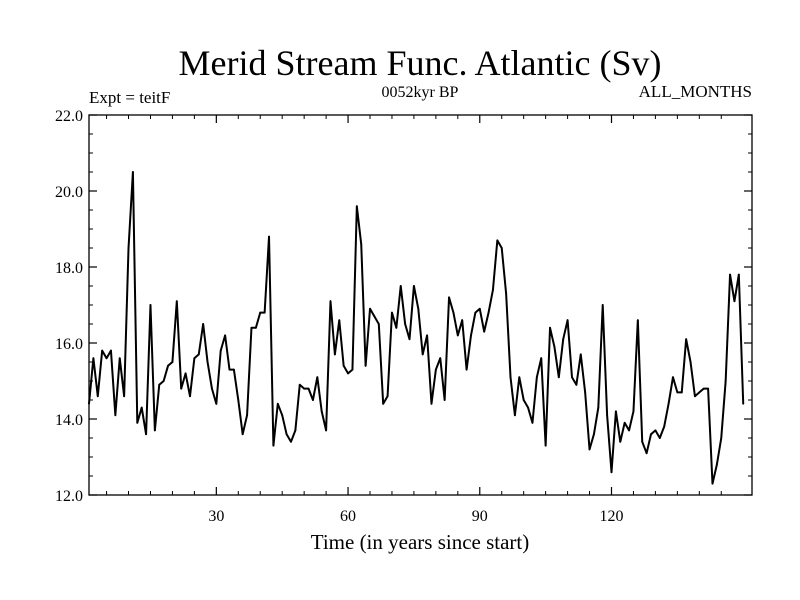 The width and height of the screenshot is (800, 600). What do you see at coordinates (69, 192) in the screenshot?
I see `y-tick-label: 20.0` at bounding box center [69, 192].